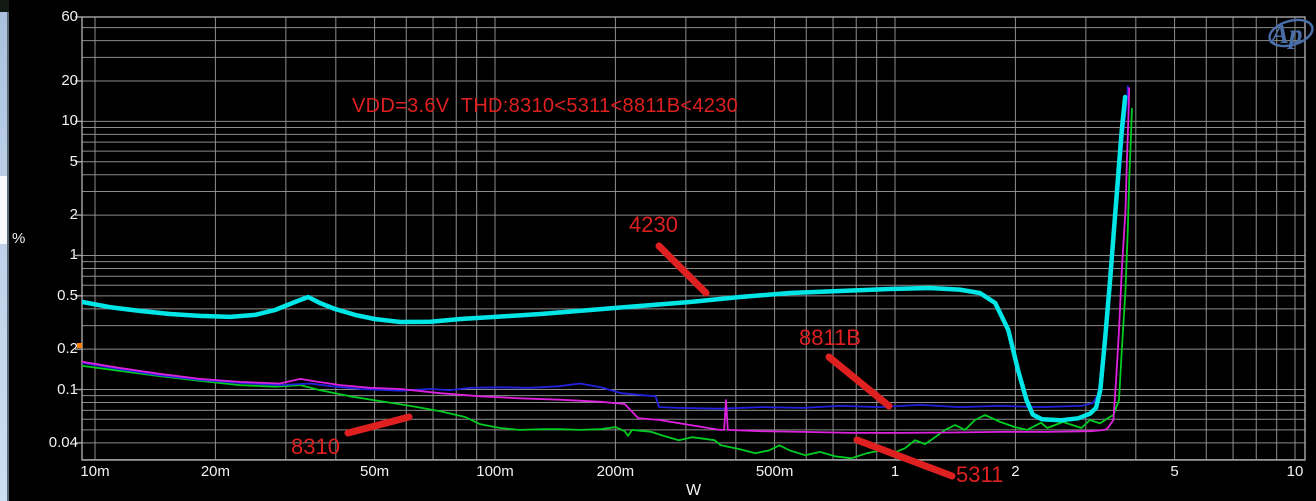 The image size is (1316, 501). I want to click on x-tick-label-1: 1, so click(895, 471).